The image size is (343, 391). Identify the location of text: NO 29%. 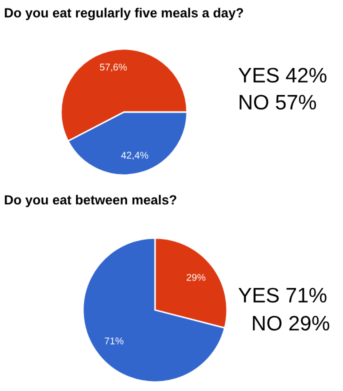
(291, 323).